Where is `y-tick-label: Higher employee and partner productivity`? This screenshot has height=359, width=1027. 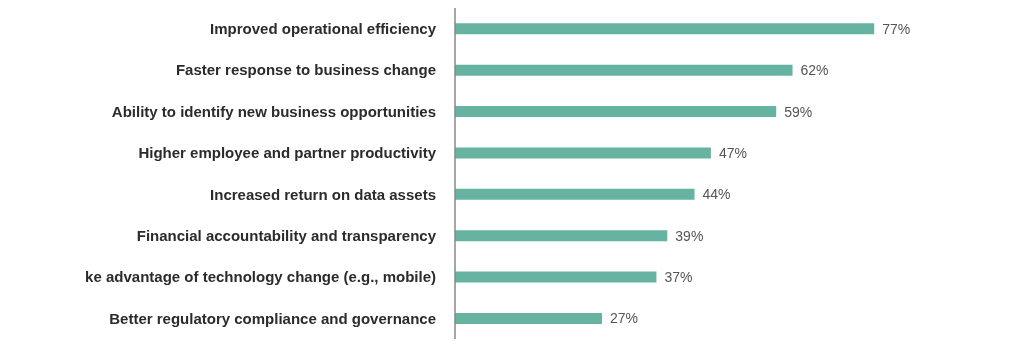
y-tick-label: Higher employee and partner productivity is located at coordinates (287, 153).